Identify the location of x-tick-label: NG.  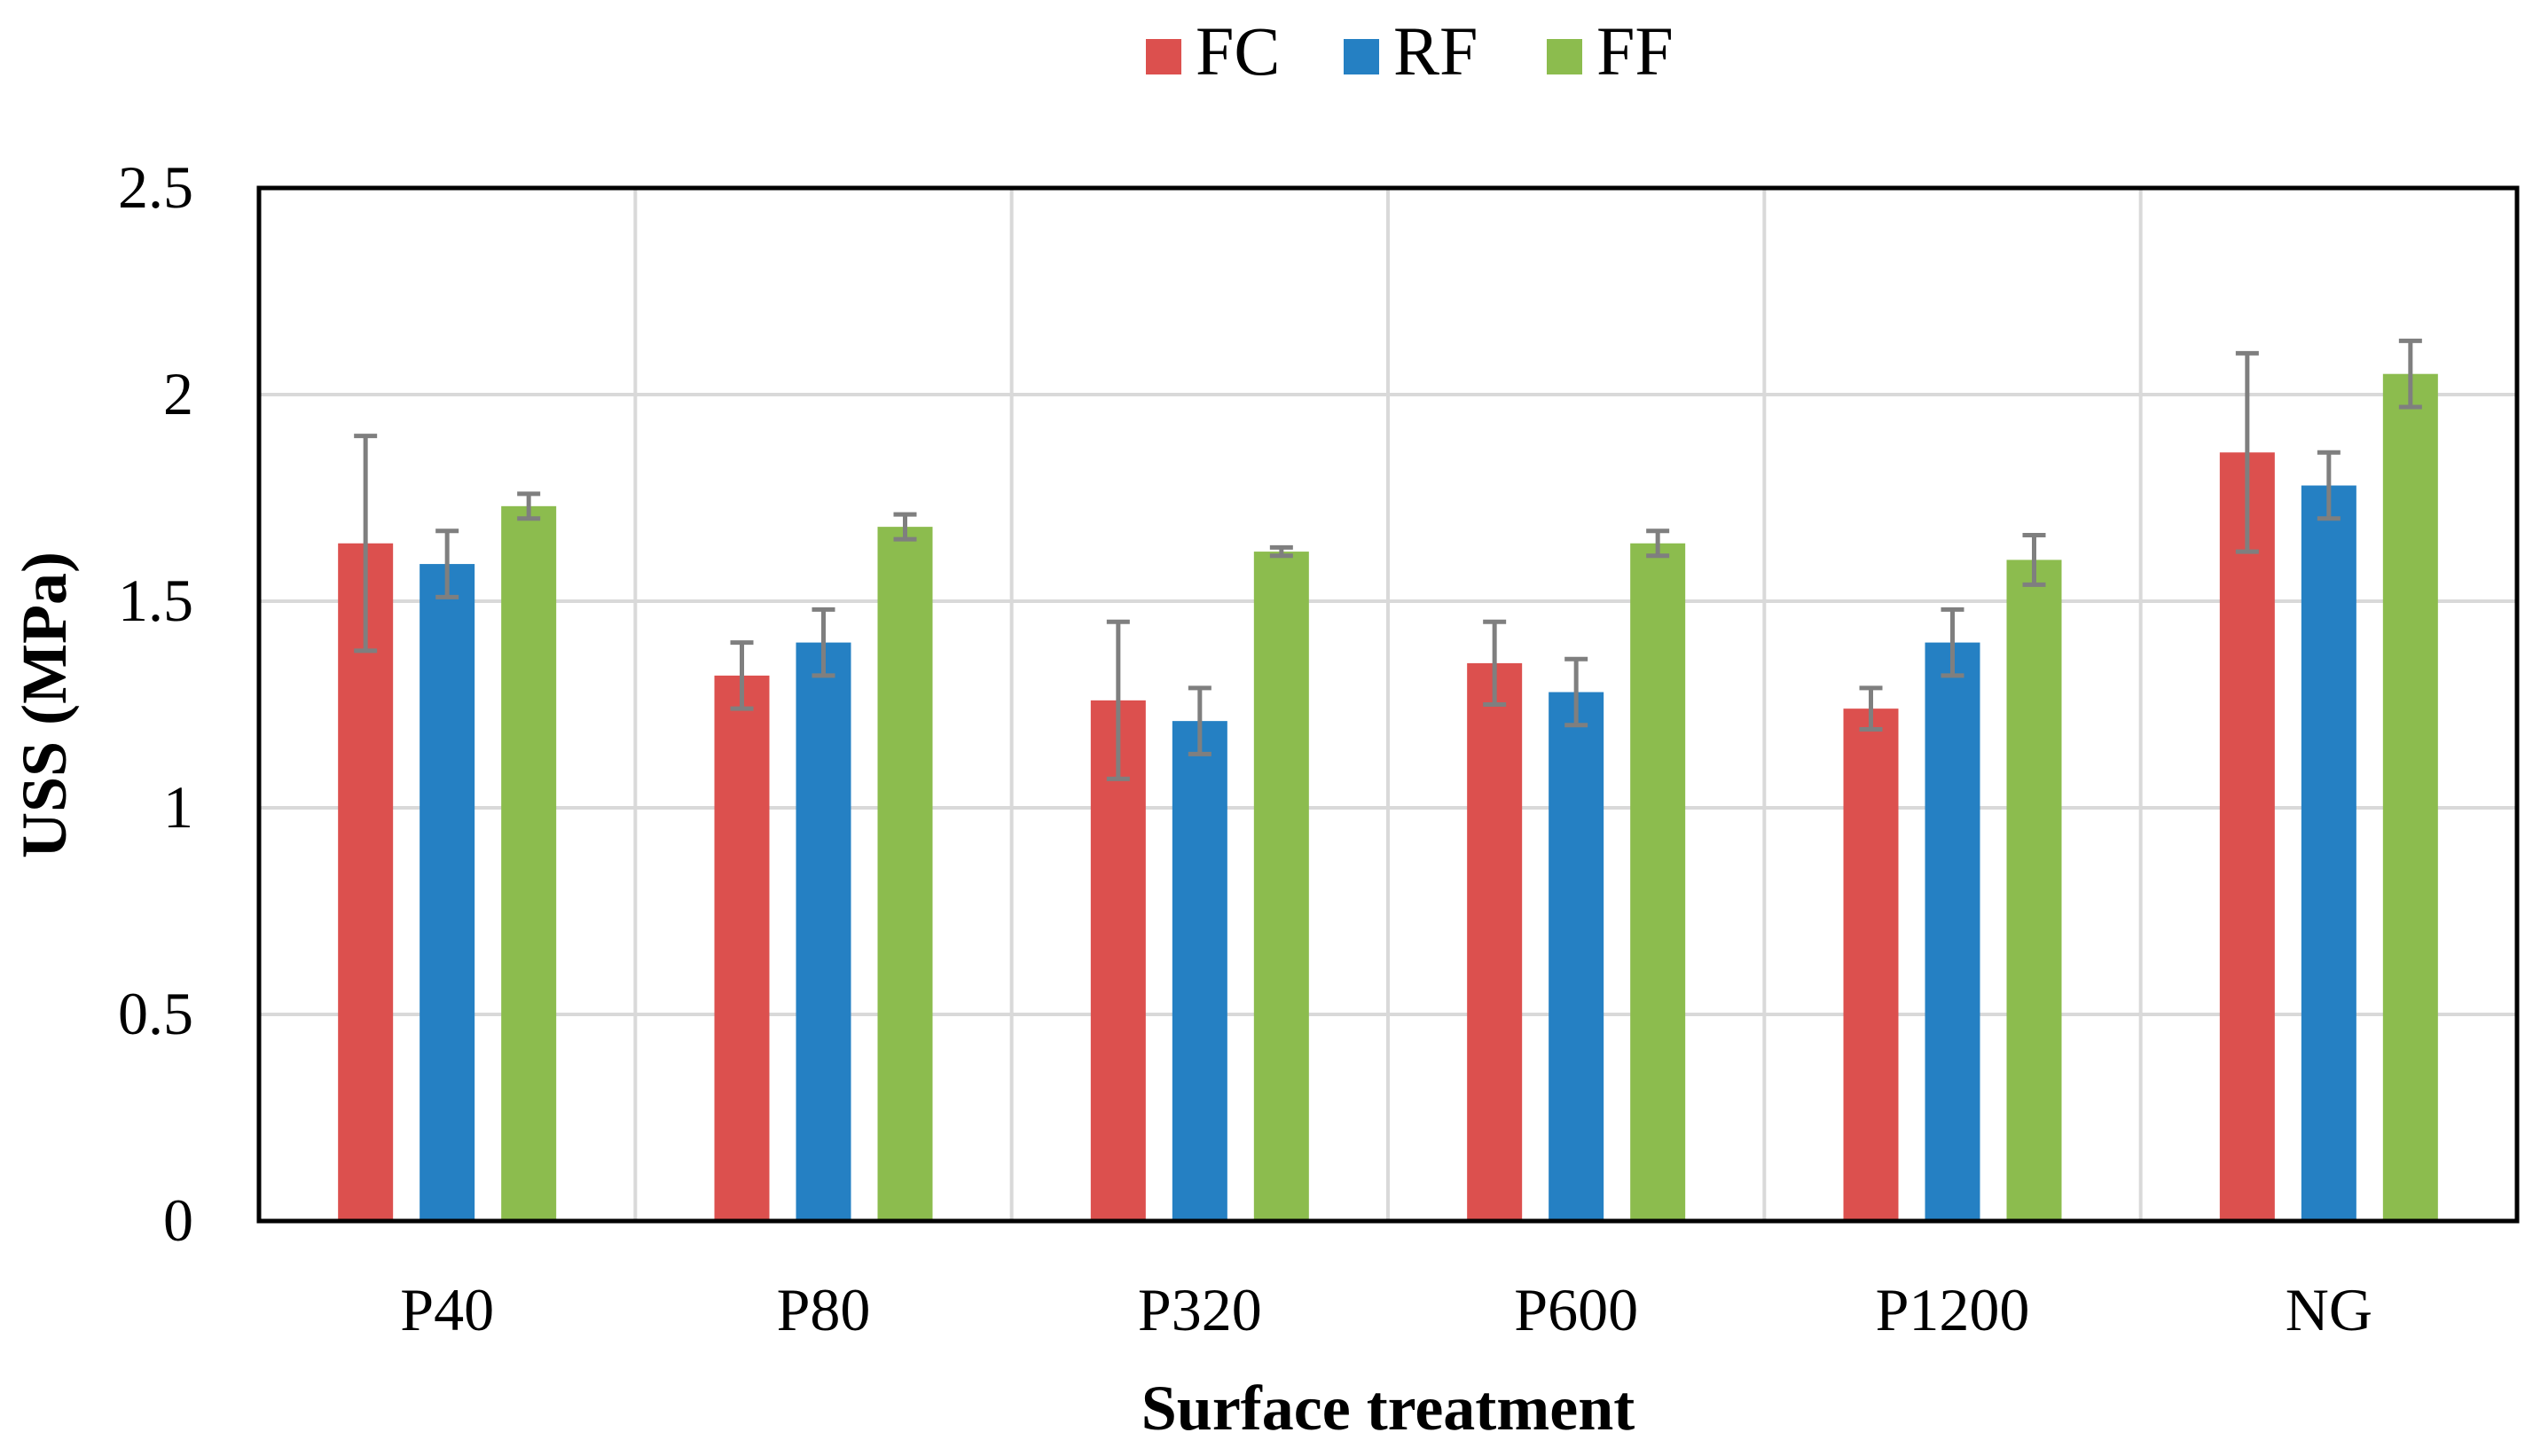
(2329, 1309).